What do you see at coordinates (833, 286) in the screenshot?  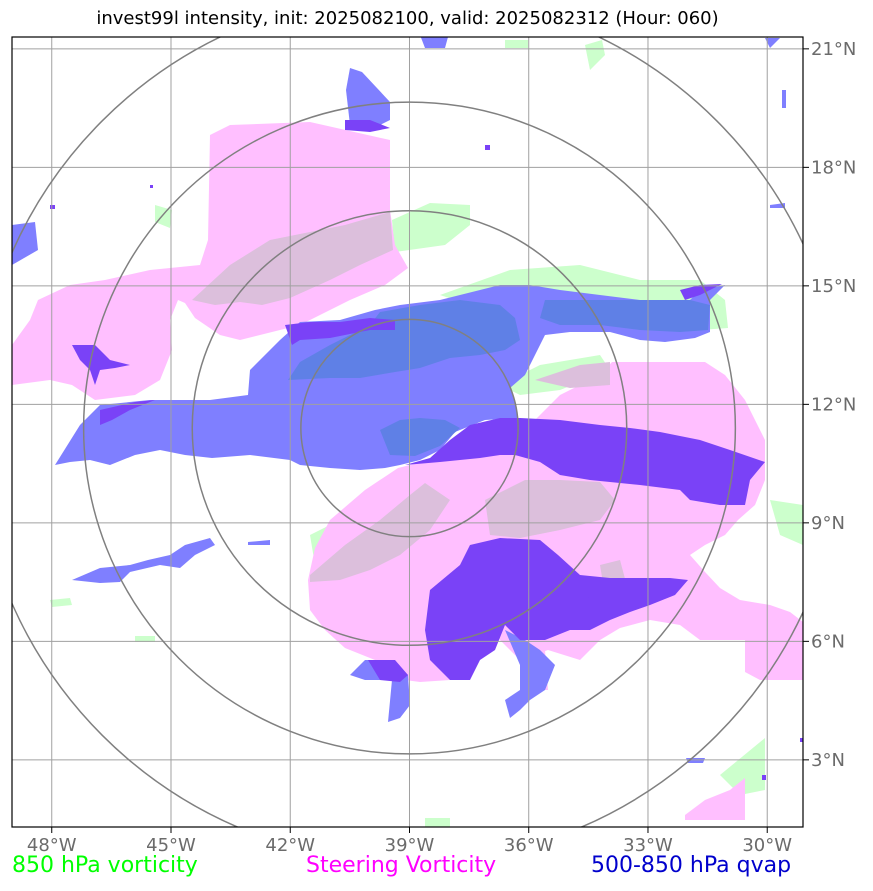 I see `lat-tick-label: 15°N` at bounding box center [833, 286].